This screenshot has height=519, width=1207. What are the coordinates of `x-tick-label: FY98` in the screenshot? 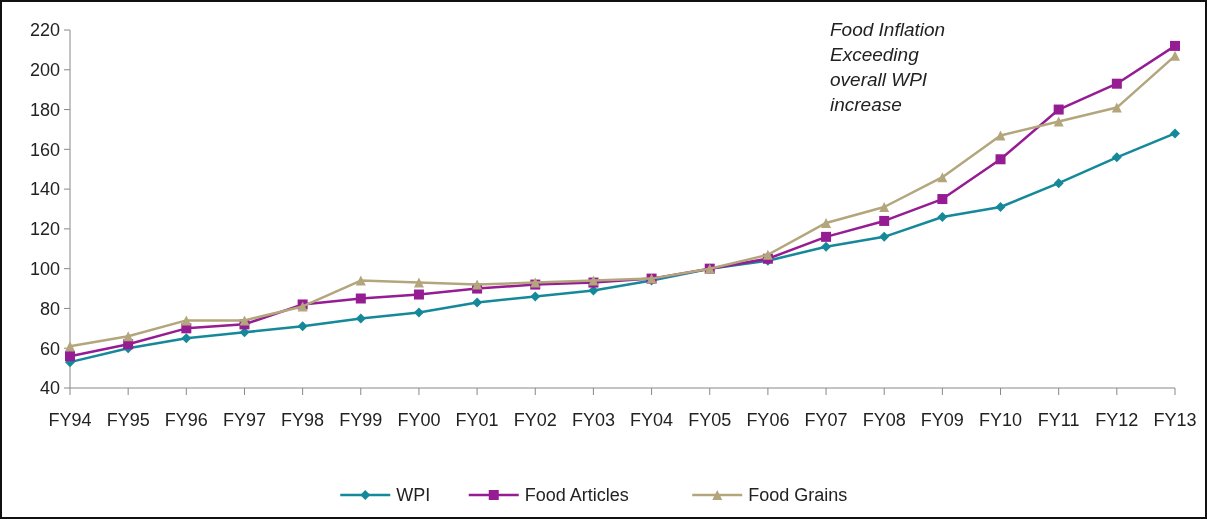 It's located at (303, 420).